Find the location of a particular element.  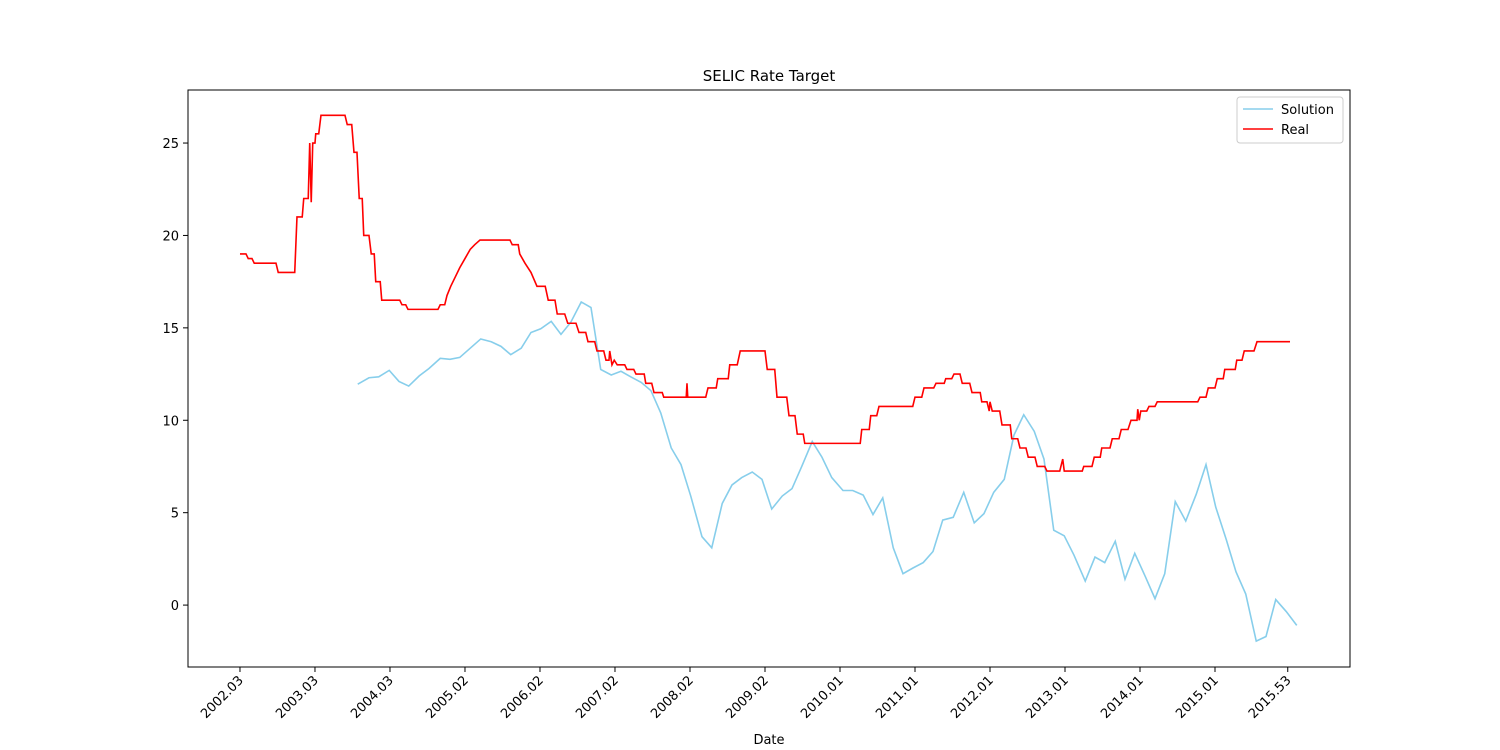

legend-label: Real is located at coordinates (1295, 130).